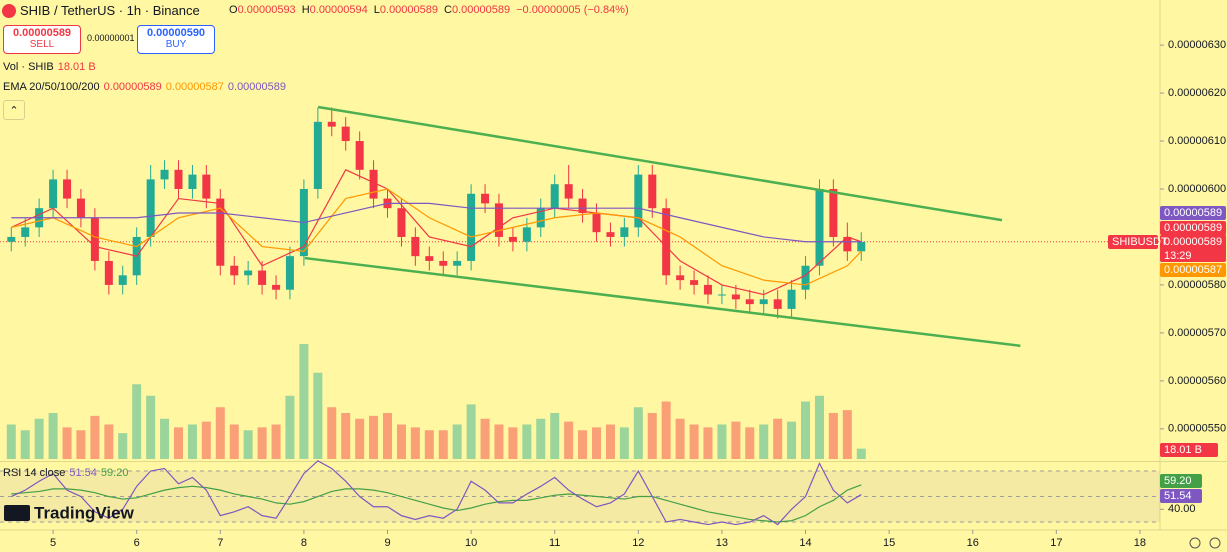 Image resolution: width=1227 pixels, height=552 pixels. Describe the element at coordinates (638, 543) in the screenshot. I see `x-tick-label: 12` at that location.